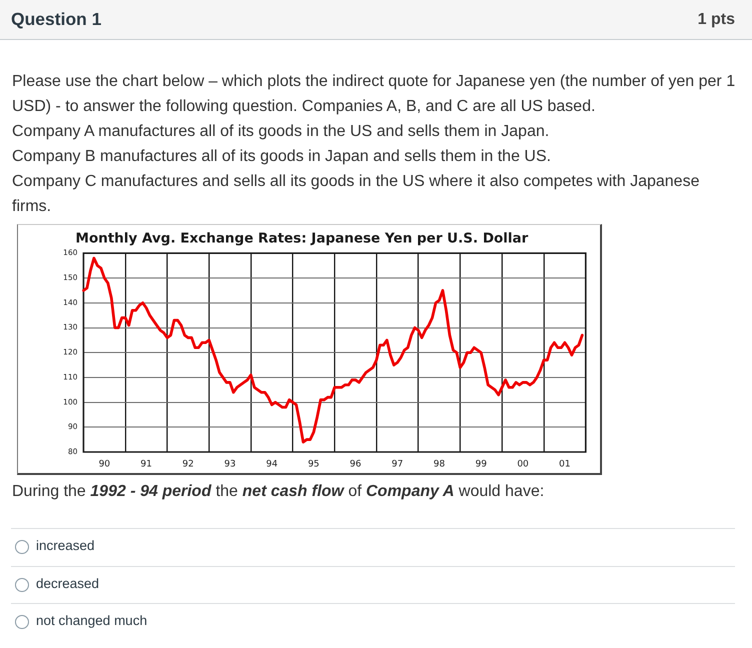 This screenshot has height=648, width=752. Describe the element at coordinates (92, 621) in the screenshot. I see `text: not changed much` at that location.